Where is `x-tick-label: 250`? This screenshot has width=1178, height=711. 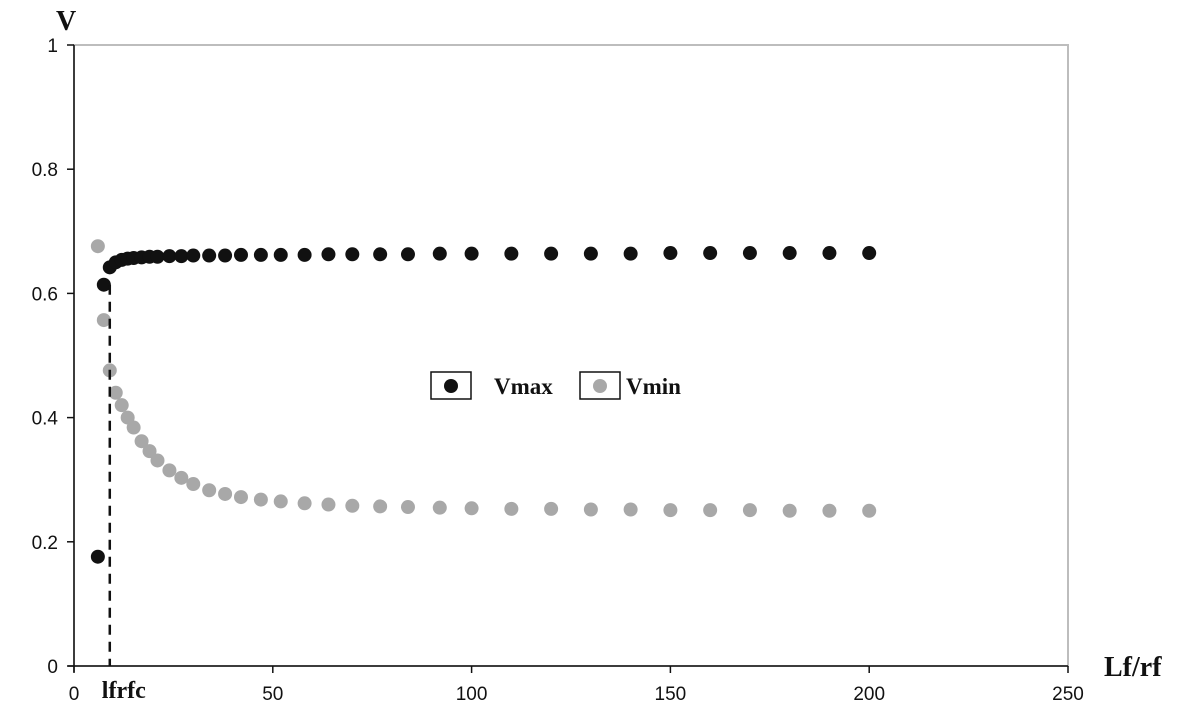 x-tick-label: 250 is located at coordinates (1068, 694).